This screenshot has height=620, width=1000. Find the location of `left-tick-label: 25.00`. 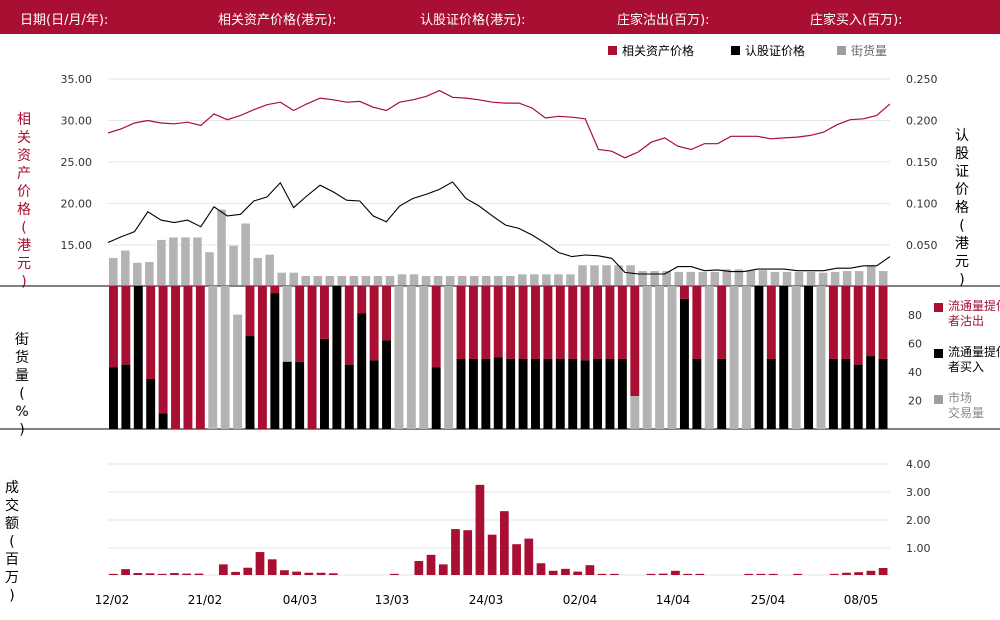

left-tick-label: 25.00 is located at coordinates (77, 162).